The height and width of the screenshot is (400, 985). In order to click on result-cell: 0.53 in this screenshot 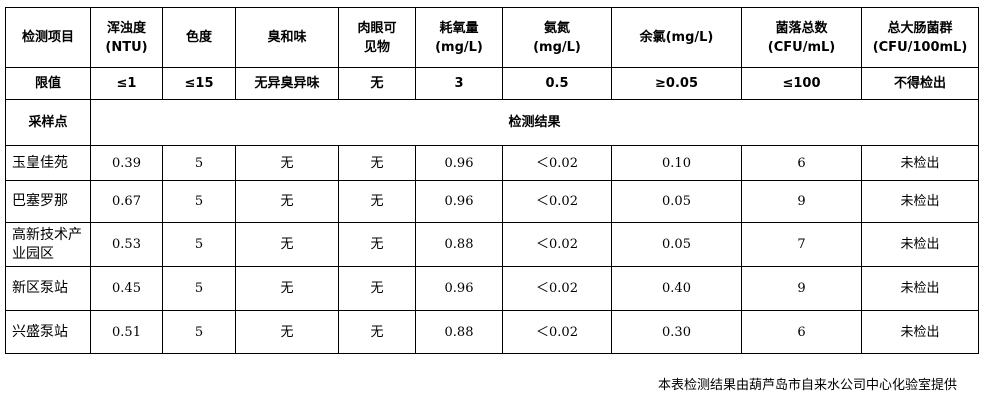, I will do `click(126, 244)`.